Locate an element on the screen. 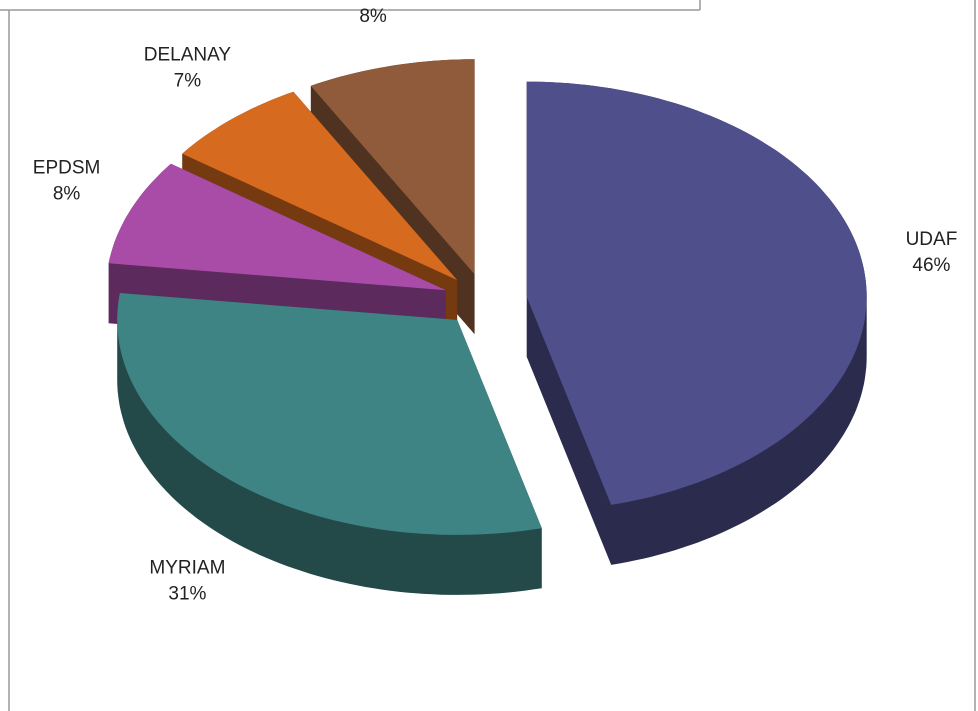  data-label-name: MYRIAM is located at coordinates (187, 568).